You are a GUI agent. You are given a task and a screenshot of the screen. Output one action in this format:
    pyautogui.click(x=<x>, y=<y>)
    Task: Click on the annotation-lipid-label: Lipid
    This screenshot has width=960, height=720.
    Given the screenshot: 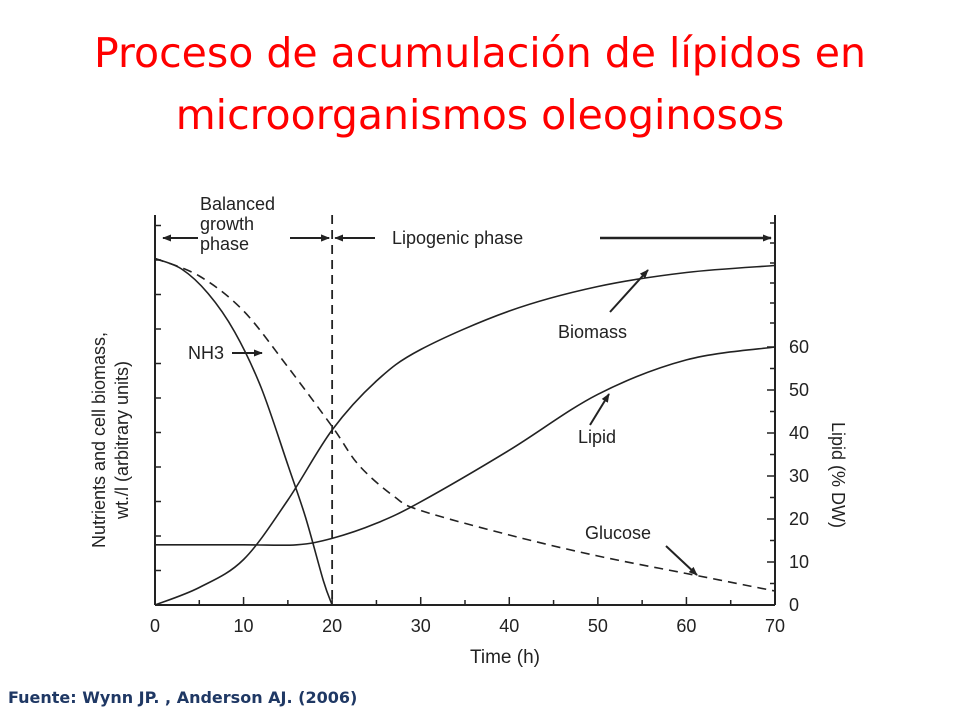 What is the action you would take?
    pyautogui.click(x=597, y=437)
    